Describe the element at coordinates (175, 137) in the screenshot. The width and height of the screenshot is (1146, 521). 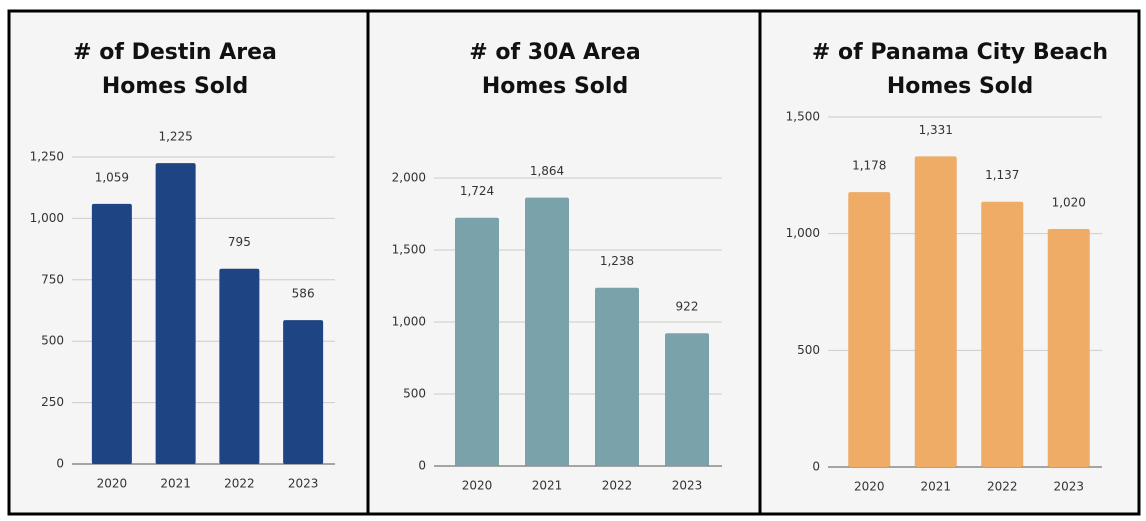
I see `value-label: 1,225` at that location.